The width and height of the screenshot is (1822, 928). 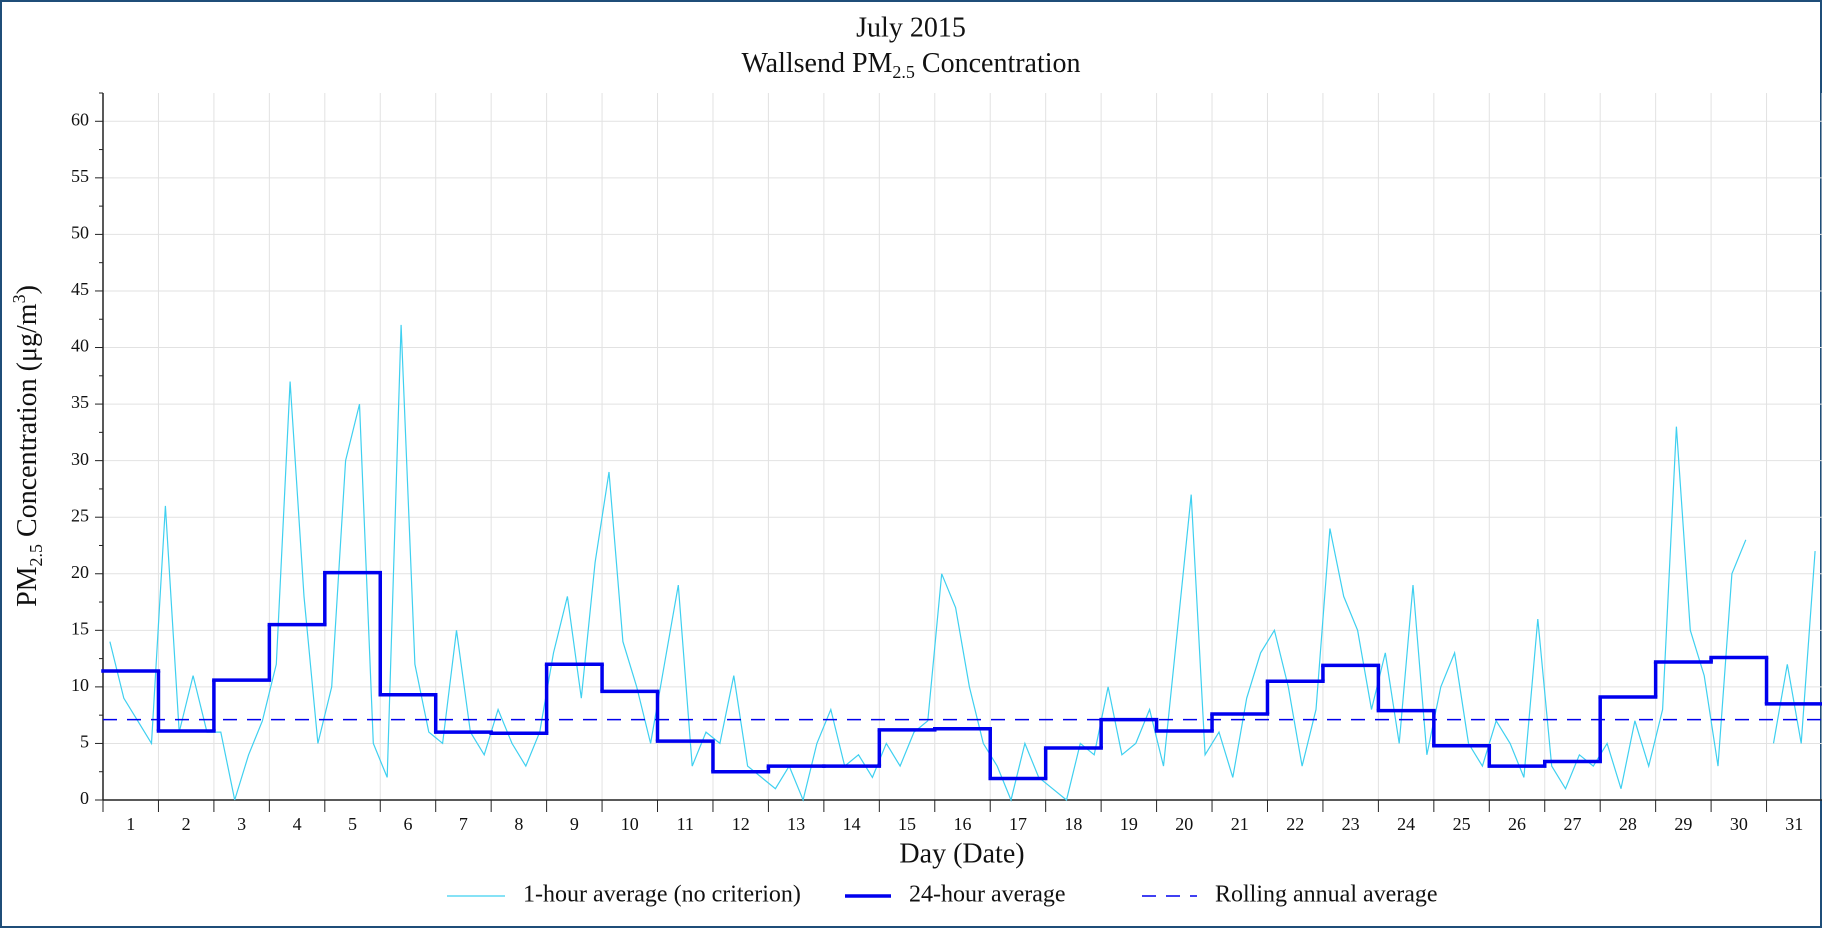 What do you see at coordinates (852, 824) in the screenshot?
I see `x-tick-label: 14` at bounding box center [852, 824].